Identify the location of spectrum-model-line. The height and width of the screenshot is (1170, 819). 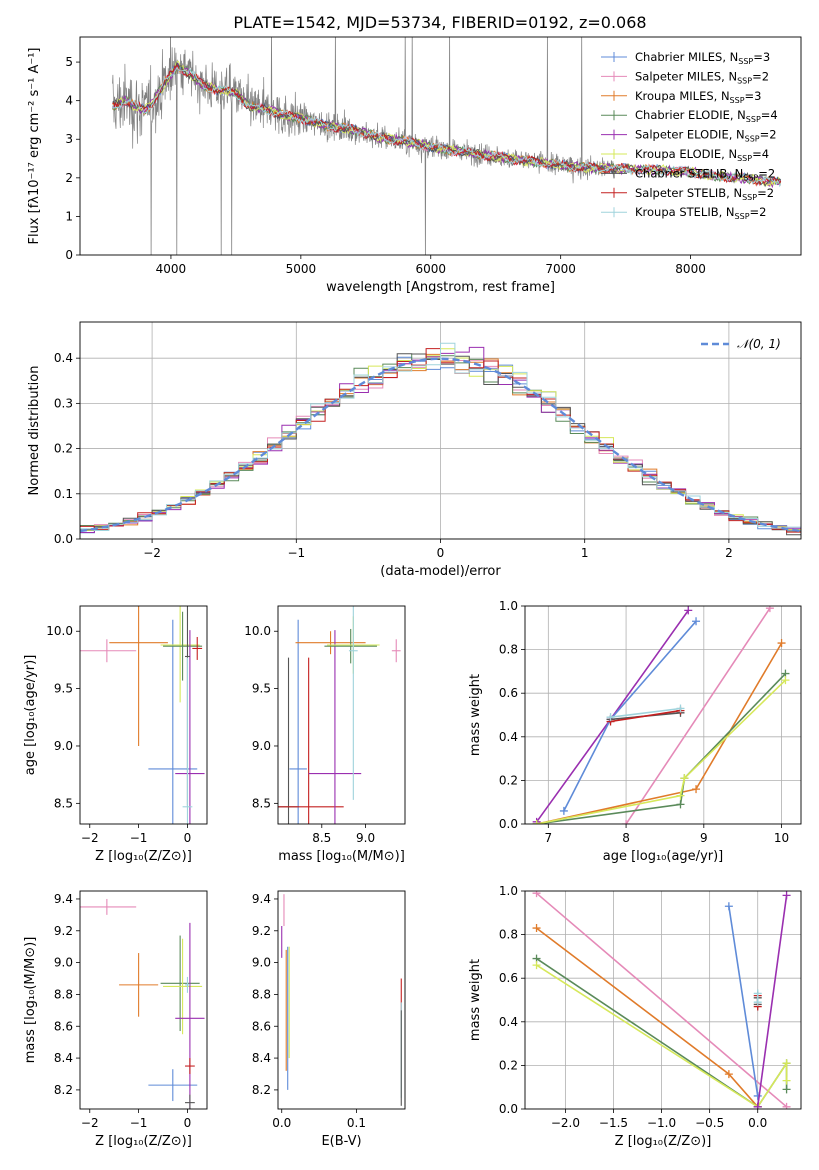
(447, 125).